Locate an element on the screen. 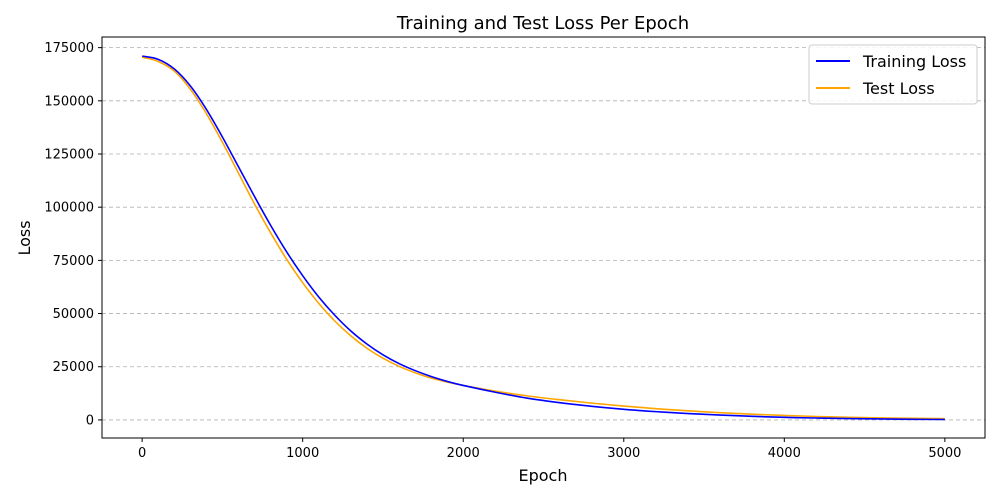 The height and width of the screenshot is (500, 1000). x-tick-label: 3000 is located at coordinates (623, 453).